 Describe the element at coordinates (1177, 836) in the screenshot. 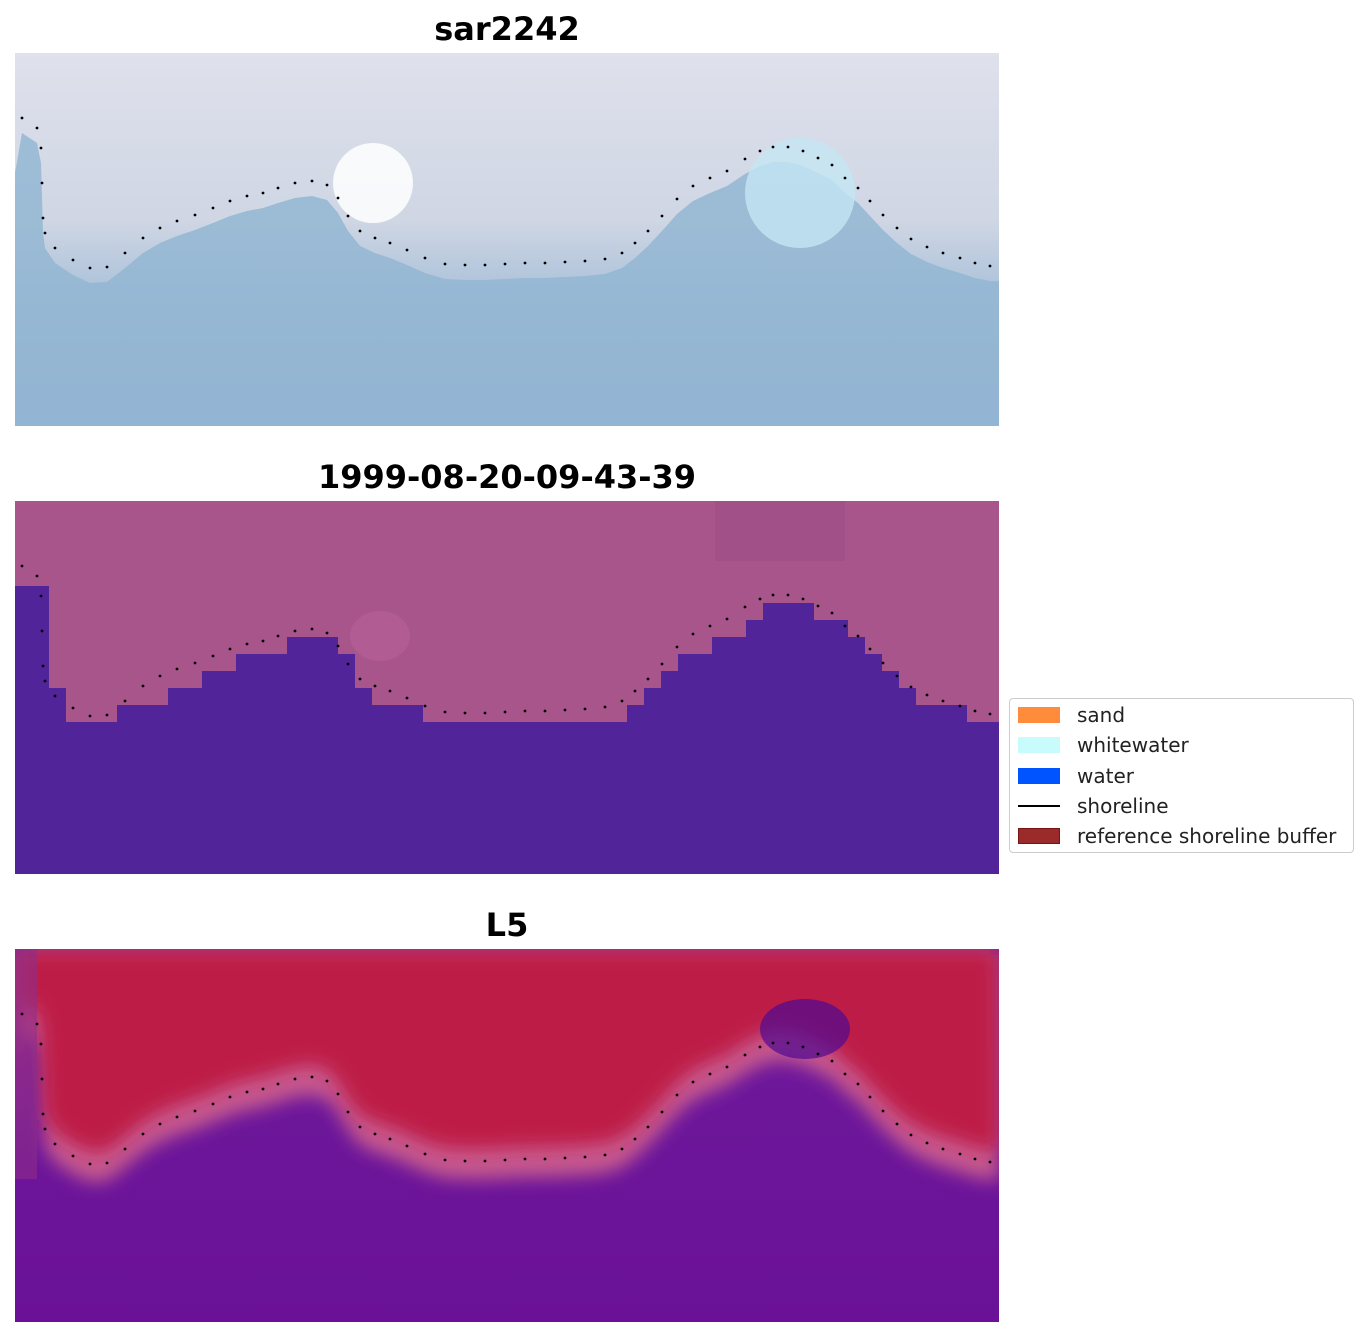

I see `legend-item-reference-buffer: reference shoreline buffer` at that location.